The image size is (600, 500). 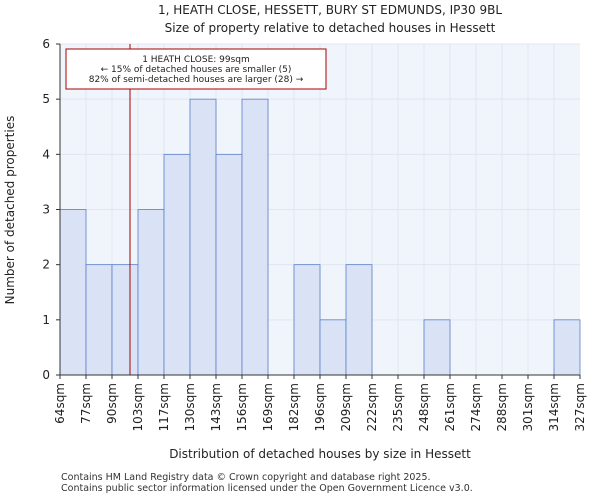 I want to click on x-tick-label: 90sqm, so click(x=112, y=403).